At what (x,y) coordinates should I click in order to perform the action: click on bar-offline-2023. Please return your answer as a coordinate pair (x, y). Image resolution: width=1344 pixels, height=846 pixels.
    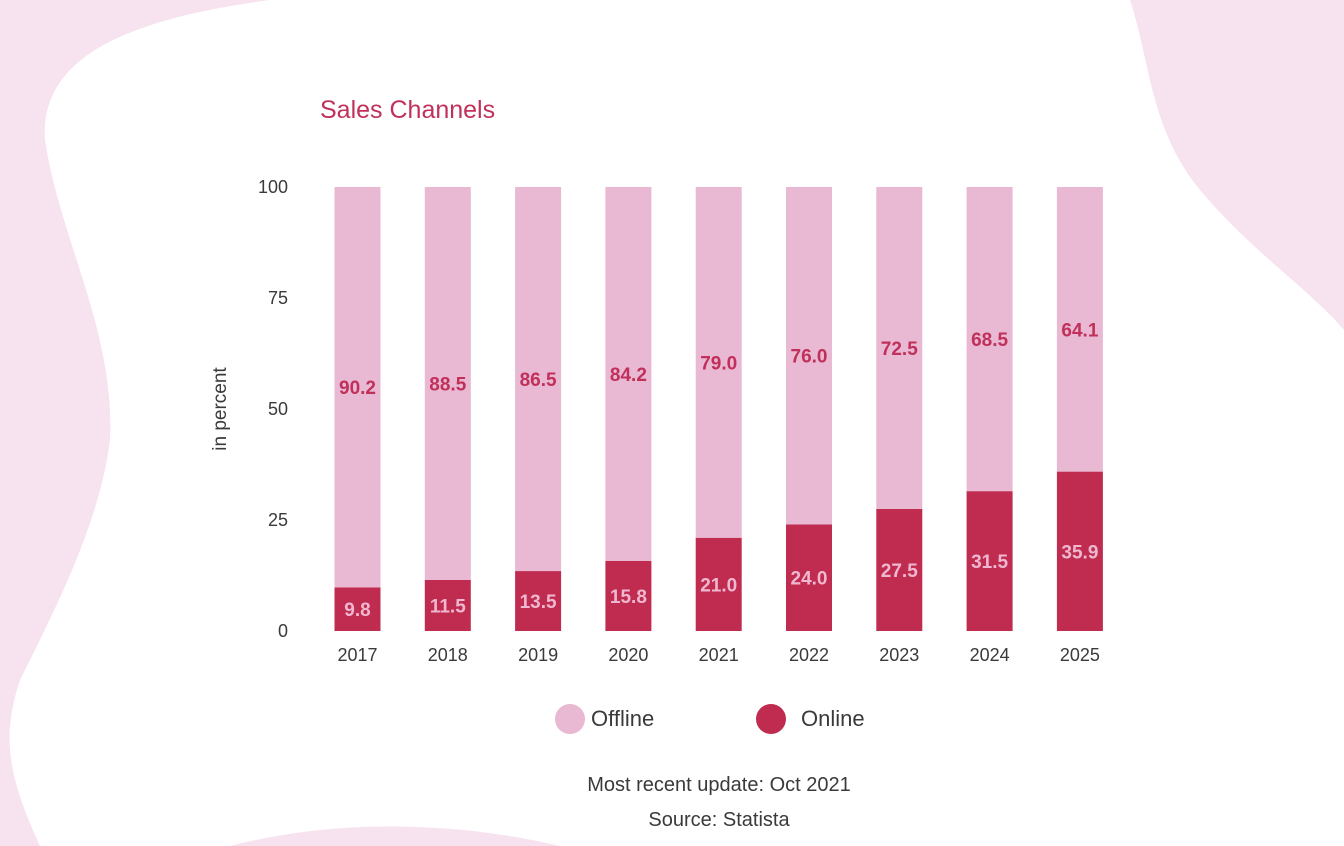
    Looking at the image, I should click on (899, 348).